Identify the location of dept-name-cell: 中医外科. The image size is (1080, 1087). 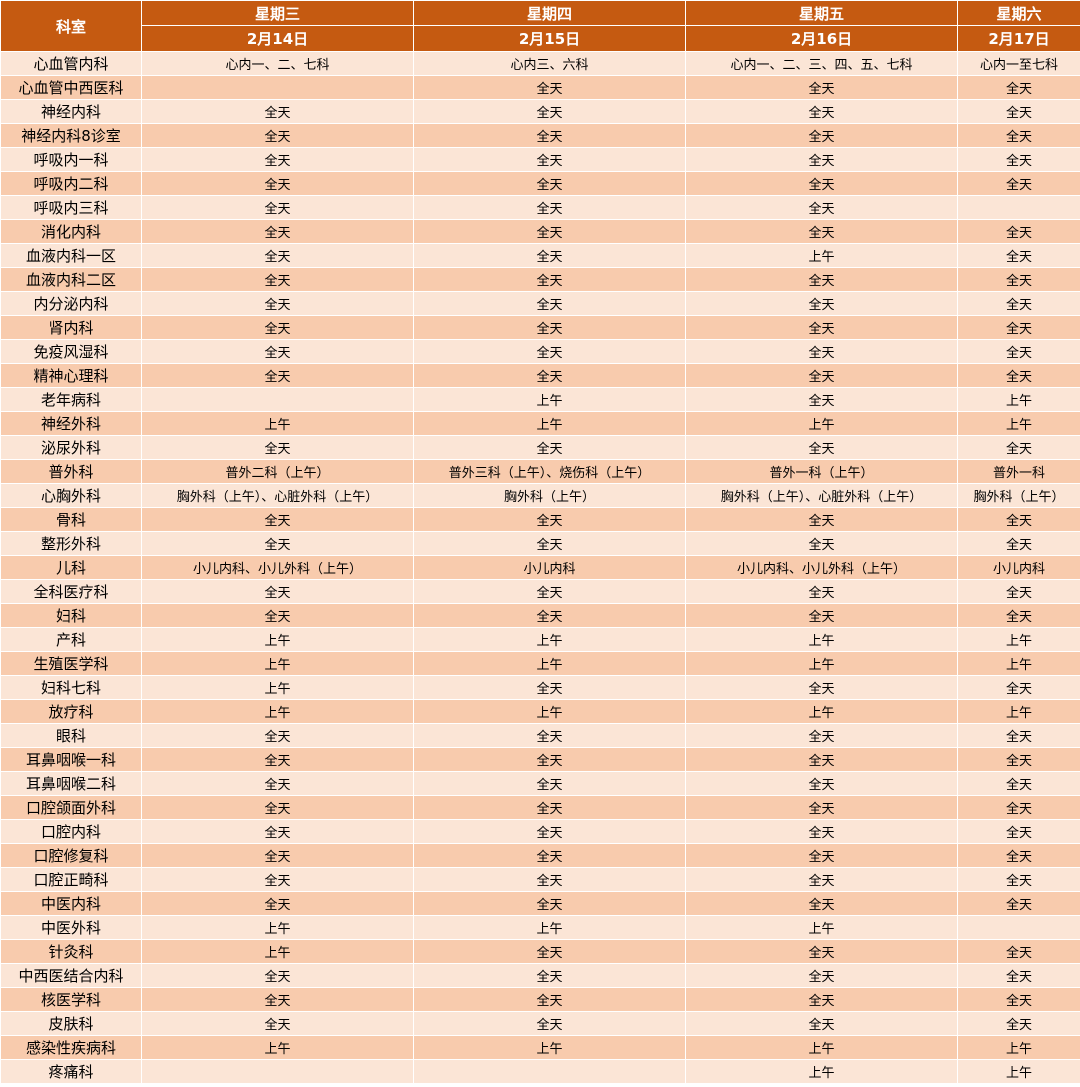
(71, 927).